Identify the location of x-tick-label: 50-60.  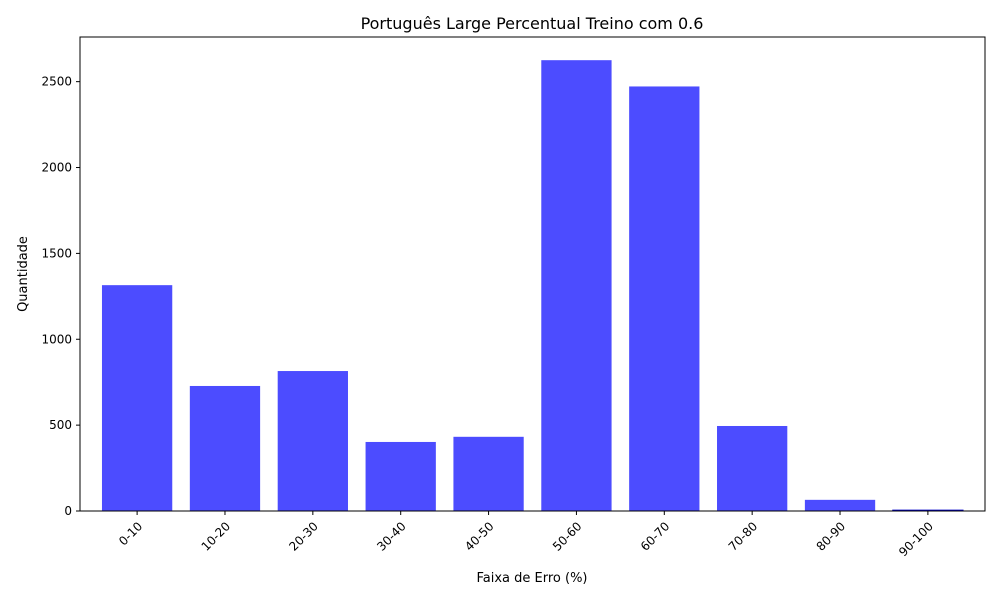
(567, 536).